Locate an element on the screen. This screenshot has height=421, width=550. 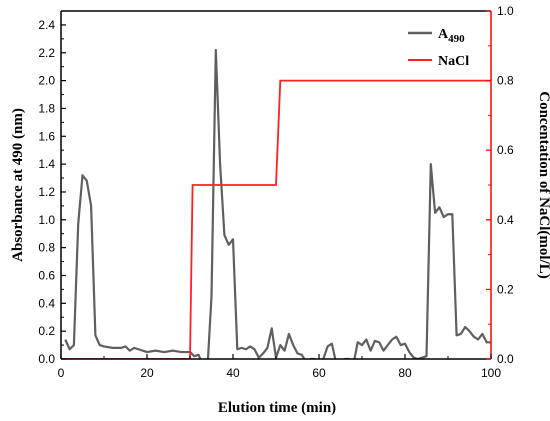
y-tick-label: 0.6 is located at coordinates (46, 275).